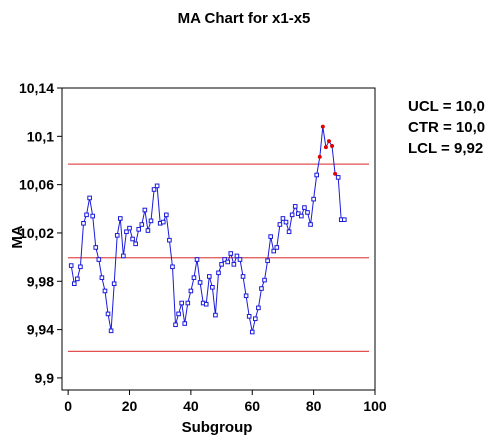  Describe the element at coordinates (36, 185) in the screenshot. I see `y-tick-label: 10,06` at that location.